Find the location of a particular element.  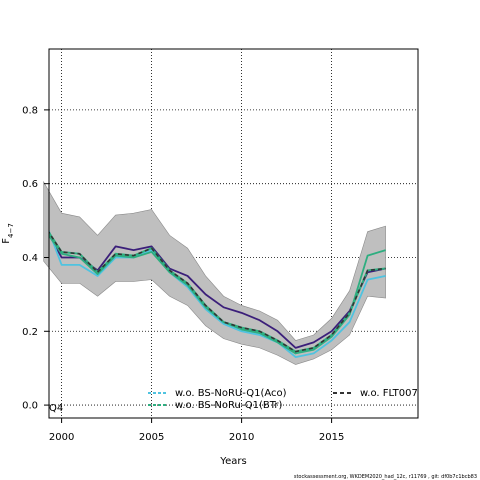

y-axis-ticks: 0.0 0.2 0.4 0.6 0.8 is located at coordinates (35, 258).